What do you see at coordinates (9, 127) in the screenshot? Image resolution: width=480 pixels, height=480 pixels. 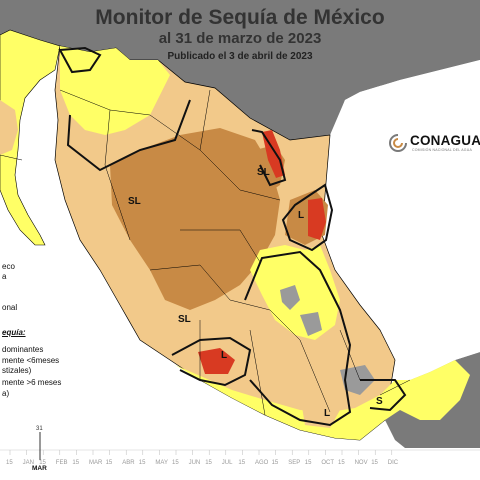 I see `baja-sur-moderate` at bounding box center [9, 127].